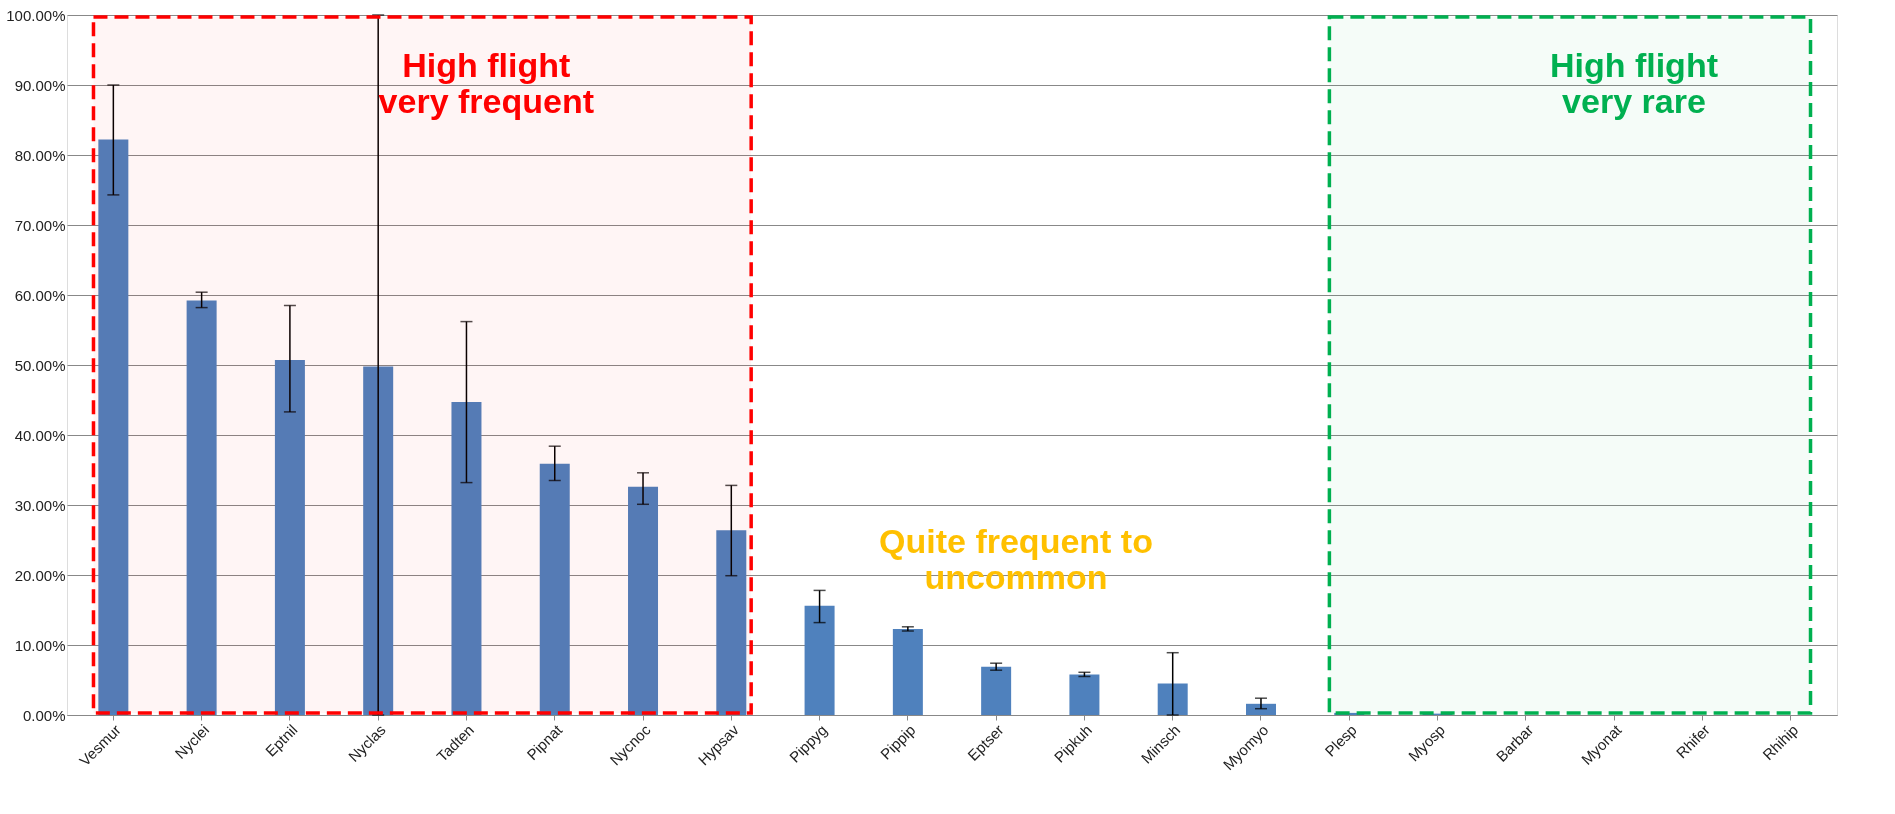 Image resolution: width=1895 pixels, height=814 pixels. Describe the element at coordinates (36, 15) in the screenshot. I see `y-tick-label: 100.00%` at that location.